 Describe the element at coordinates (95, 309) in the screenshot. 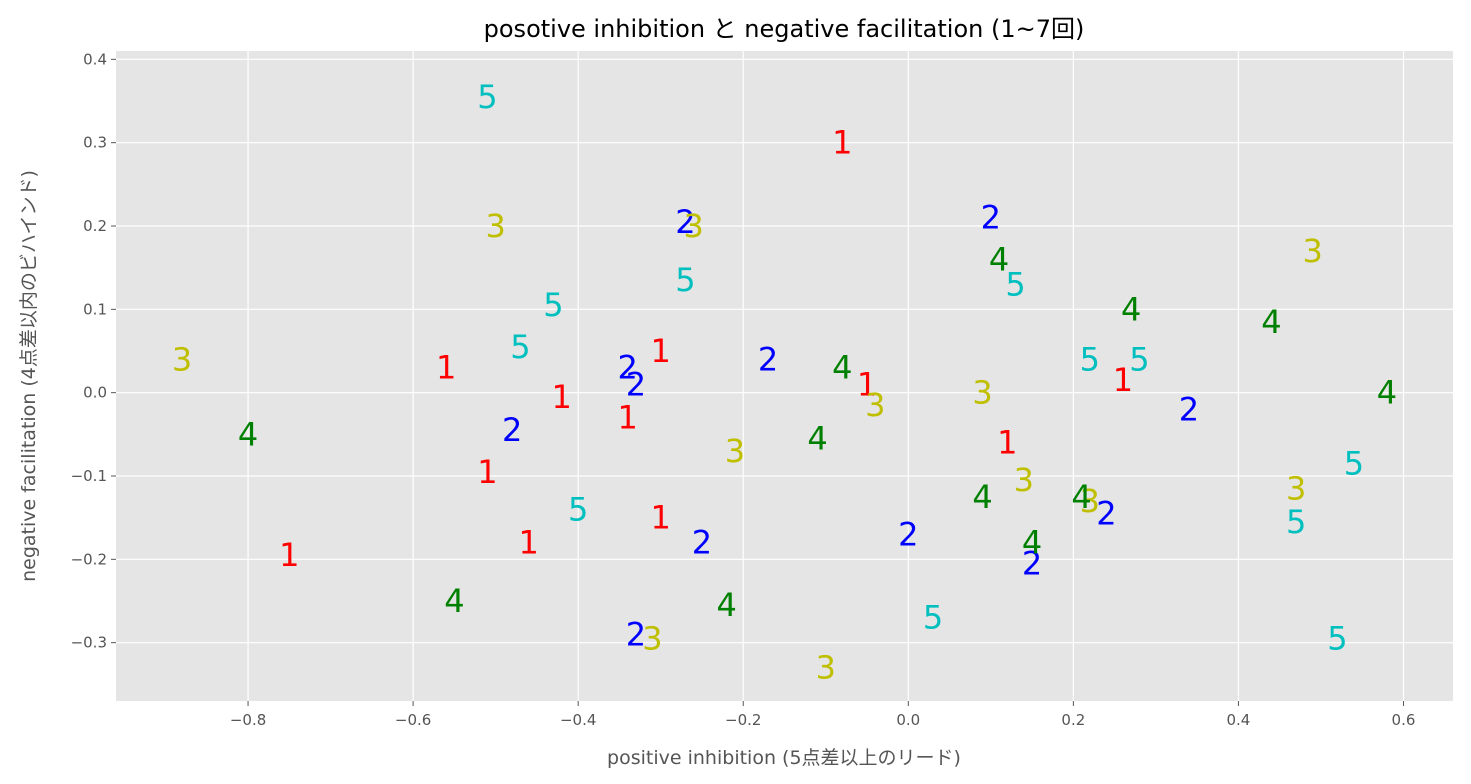

I see `y-tick-label: 0.1` at that location.